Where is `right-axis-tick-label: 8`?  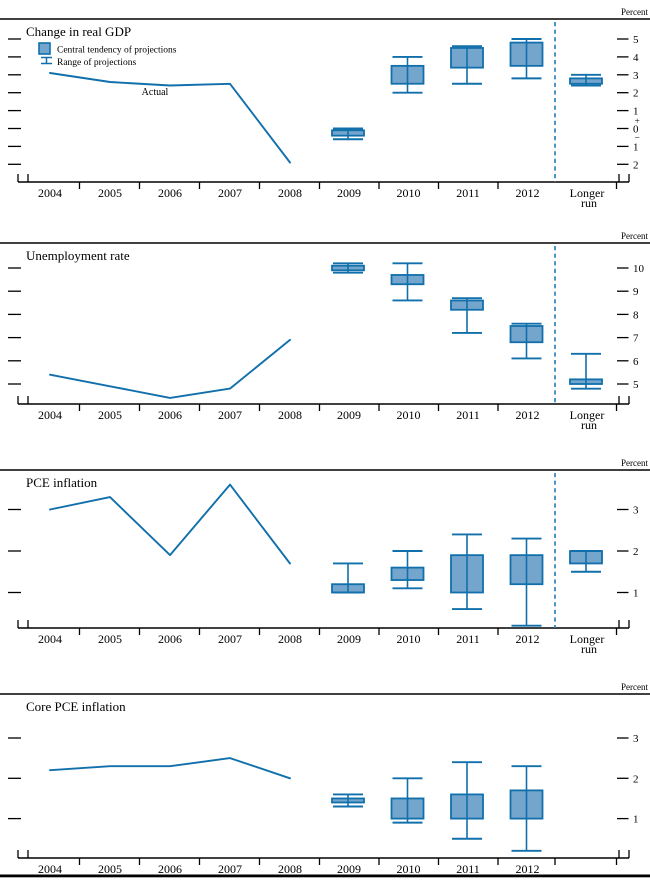
right-axis-tick-label: 8 is located at coordinates (636, 315).